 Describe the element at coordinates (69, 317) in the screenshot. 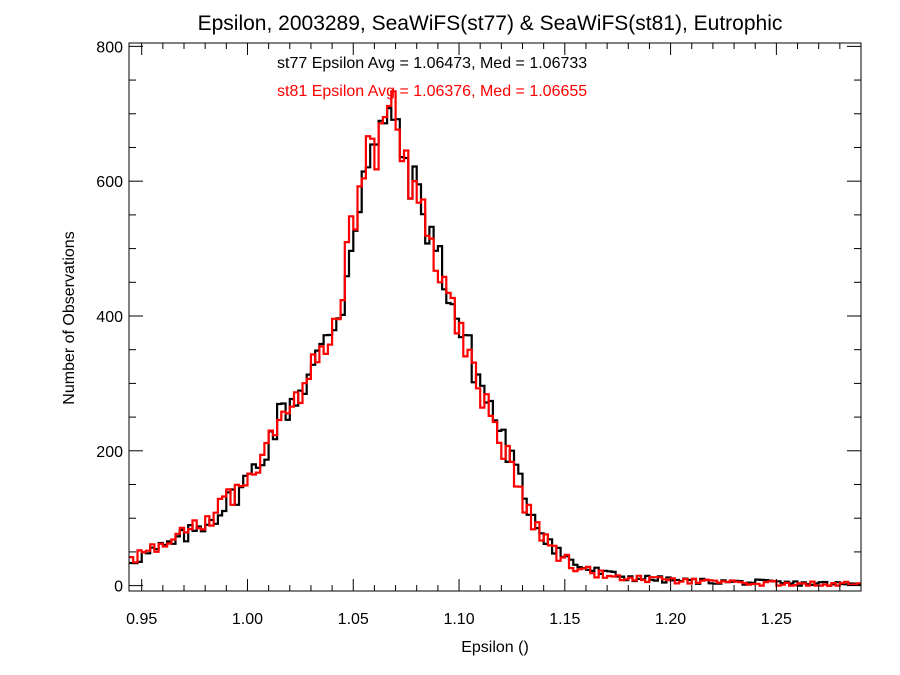

I see `y-axis-label: Number of Observations` at that location.